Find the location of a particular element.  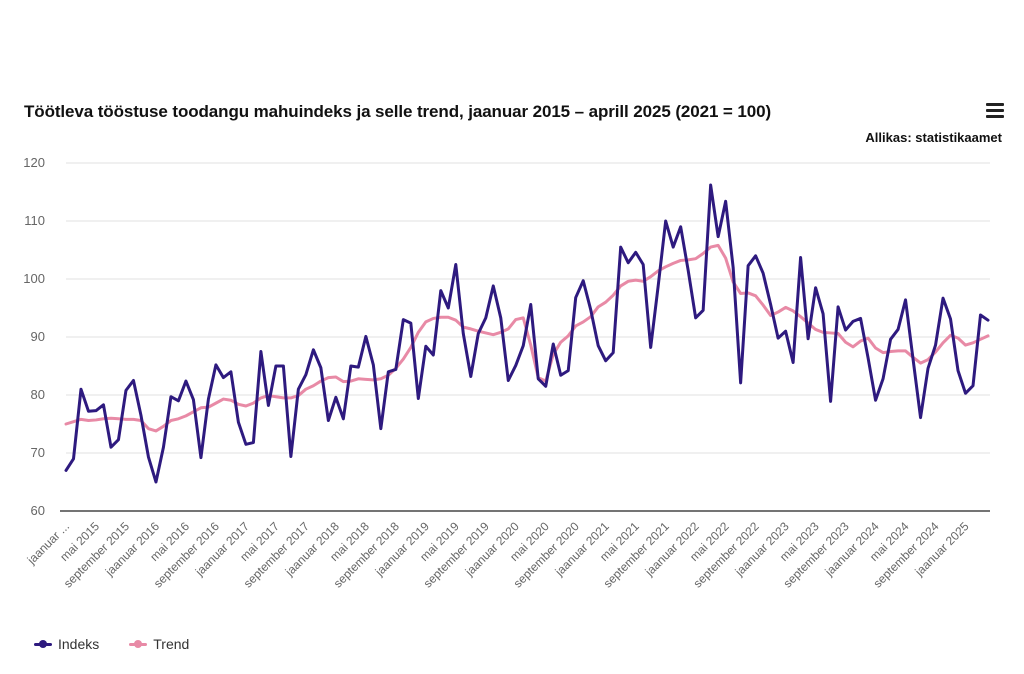

y-tick-label: 120 is located at coordinates (34, 162).